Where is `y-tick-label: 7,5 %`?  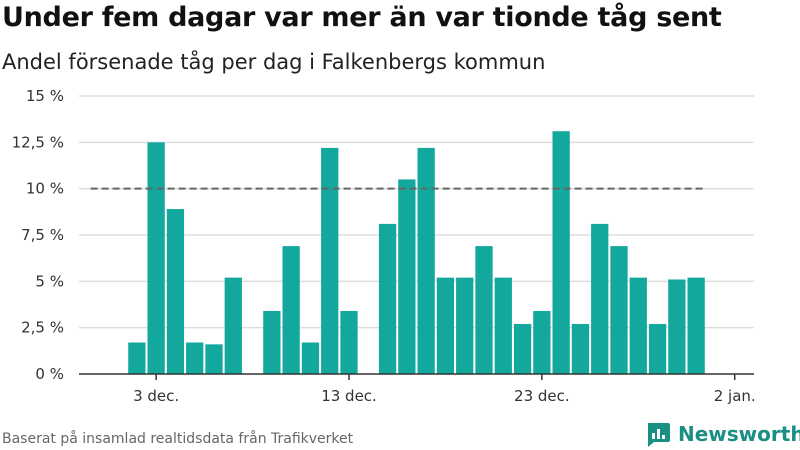
y-tick-label: 7,5 % is located at coordinates (42, 235).